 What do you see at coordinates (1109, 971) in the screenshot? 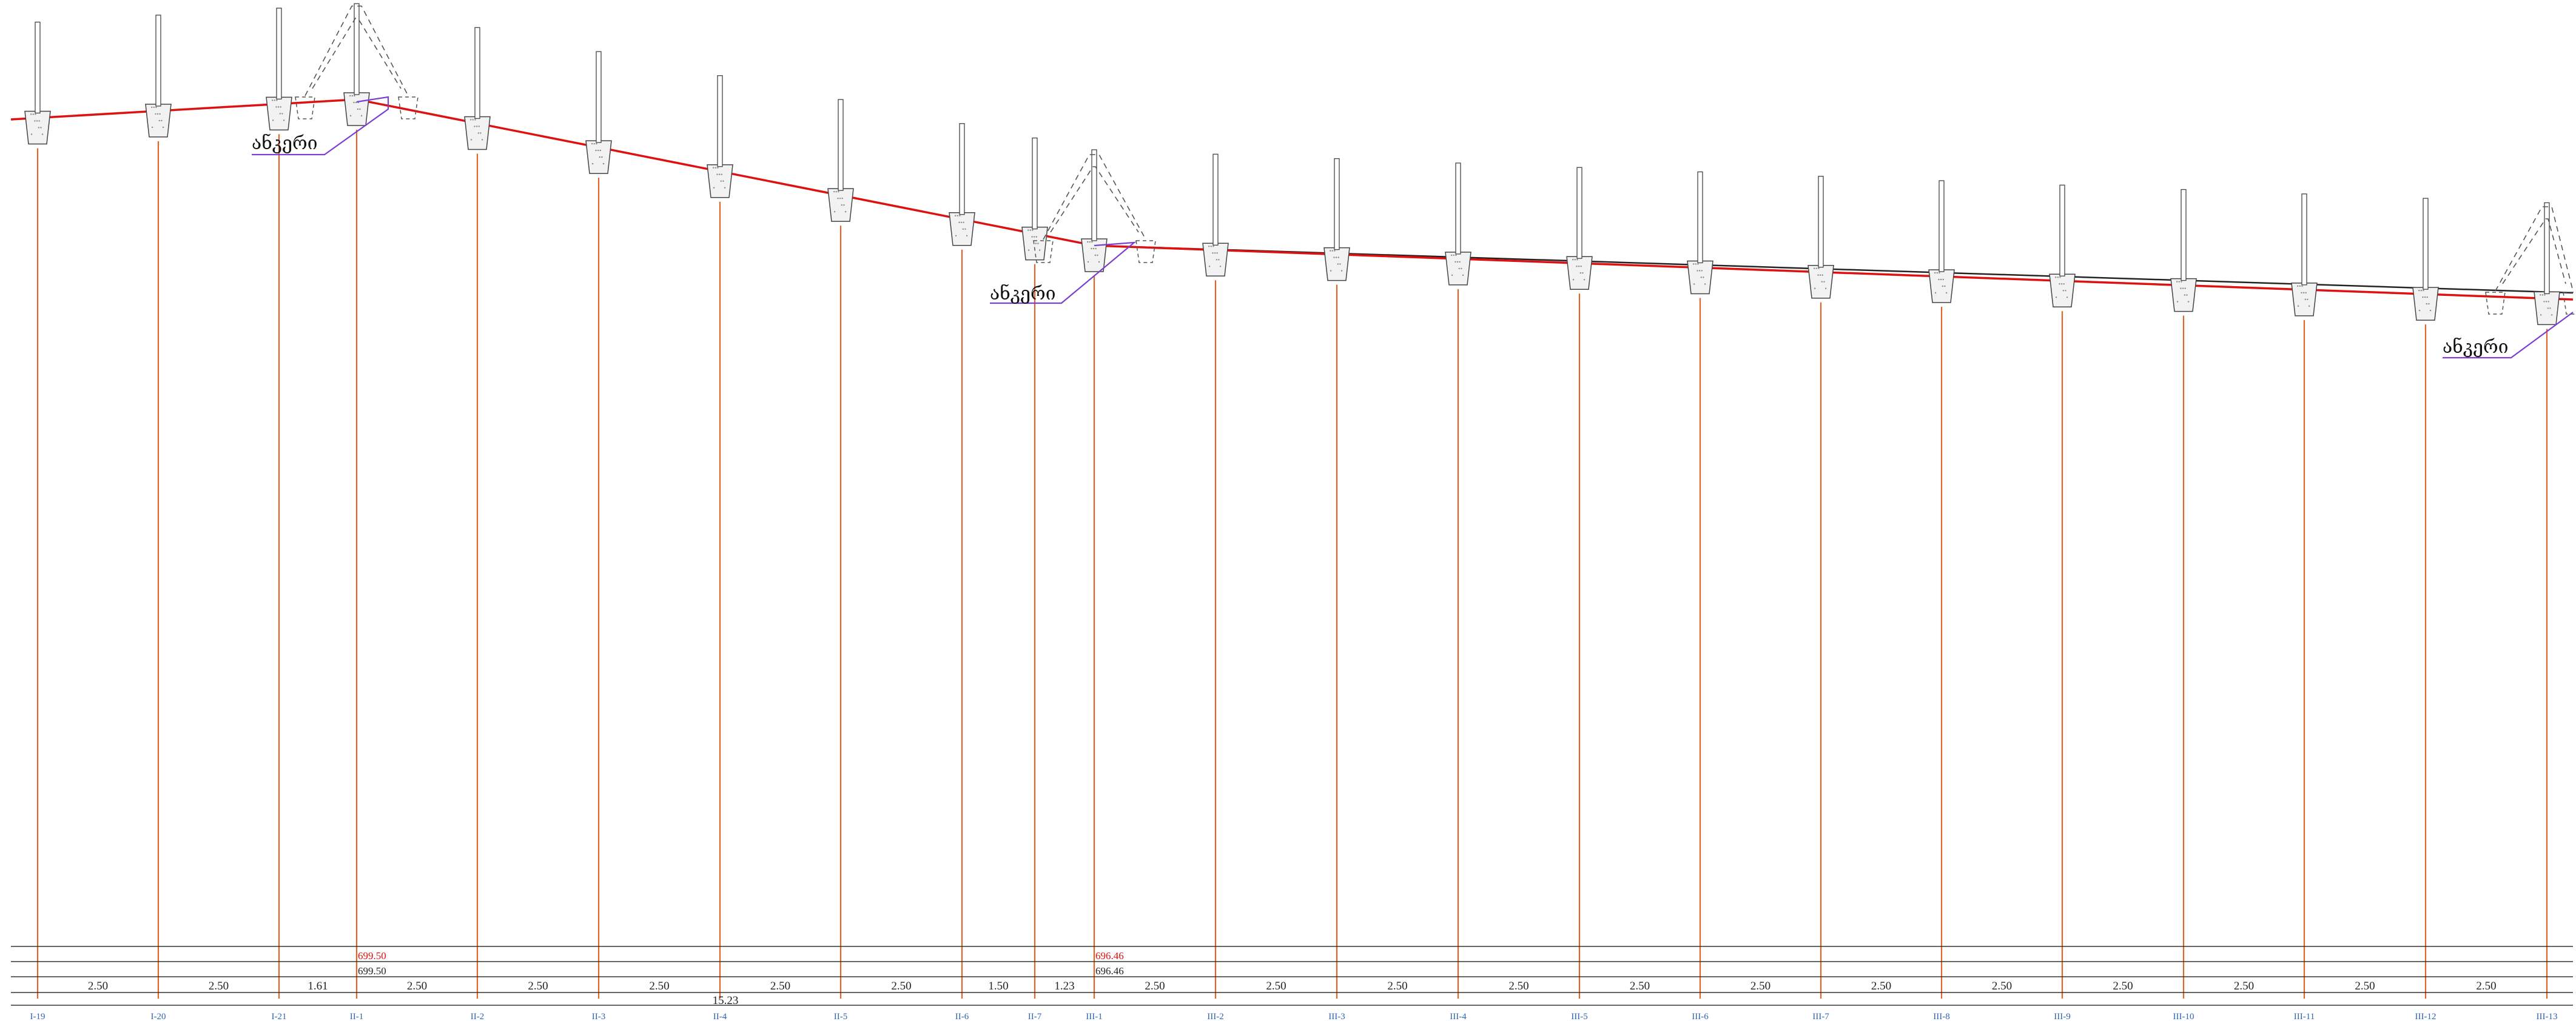
I see `elevation-existing-iii1: 696.46` at bounding box center [1109, 971].